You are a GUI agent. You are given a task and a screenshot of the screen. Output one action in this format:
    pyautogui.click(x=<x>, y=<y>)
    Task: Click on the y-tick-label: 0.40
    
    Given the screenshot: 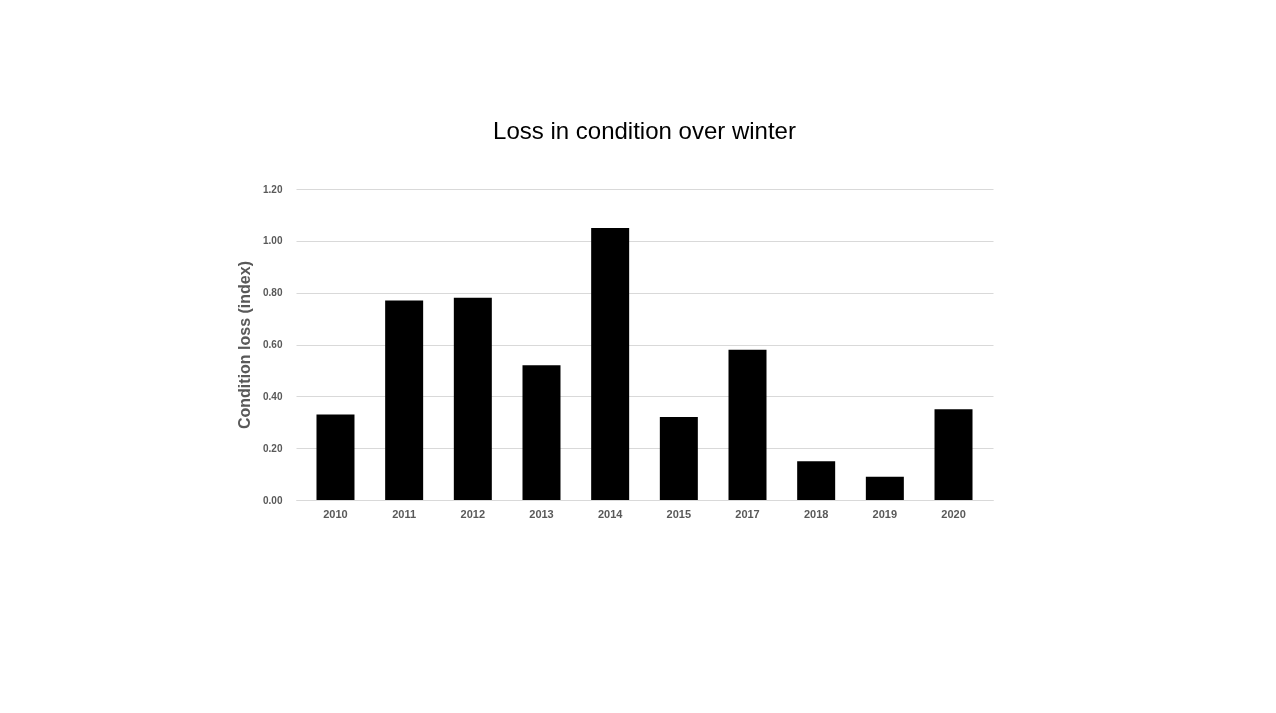 What is the action you would take?
    pyautogui.click(x=273, y=396)
    